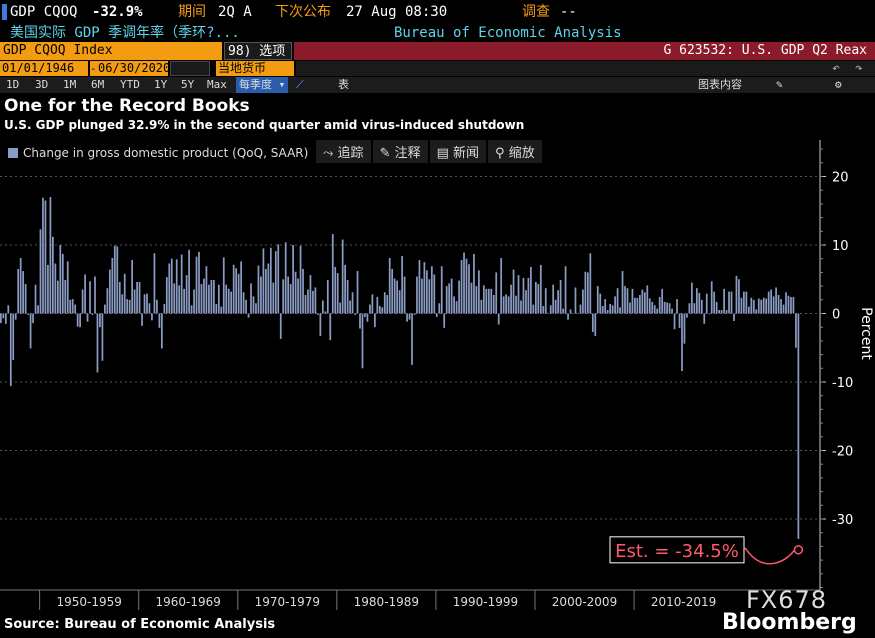  What do you see at coordinates (98, 84) in the screenshot?
I see `range-6m: 6M` at bounding box center [98, 84].